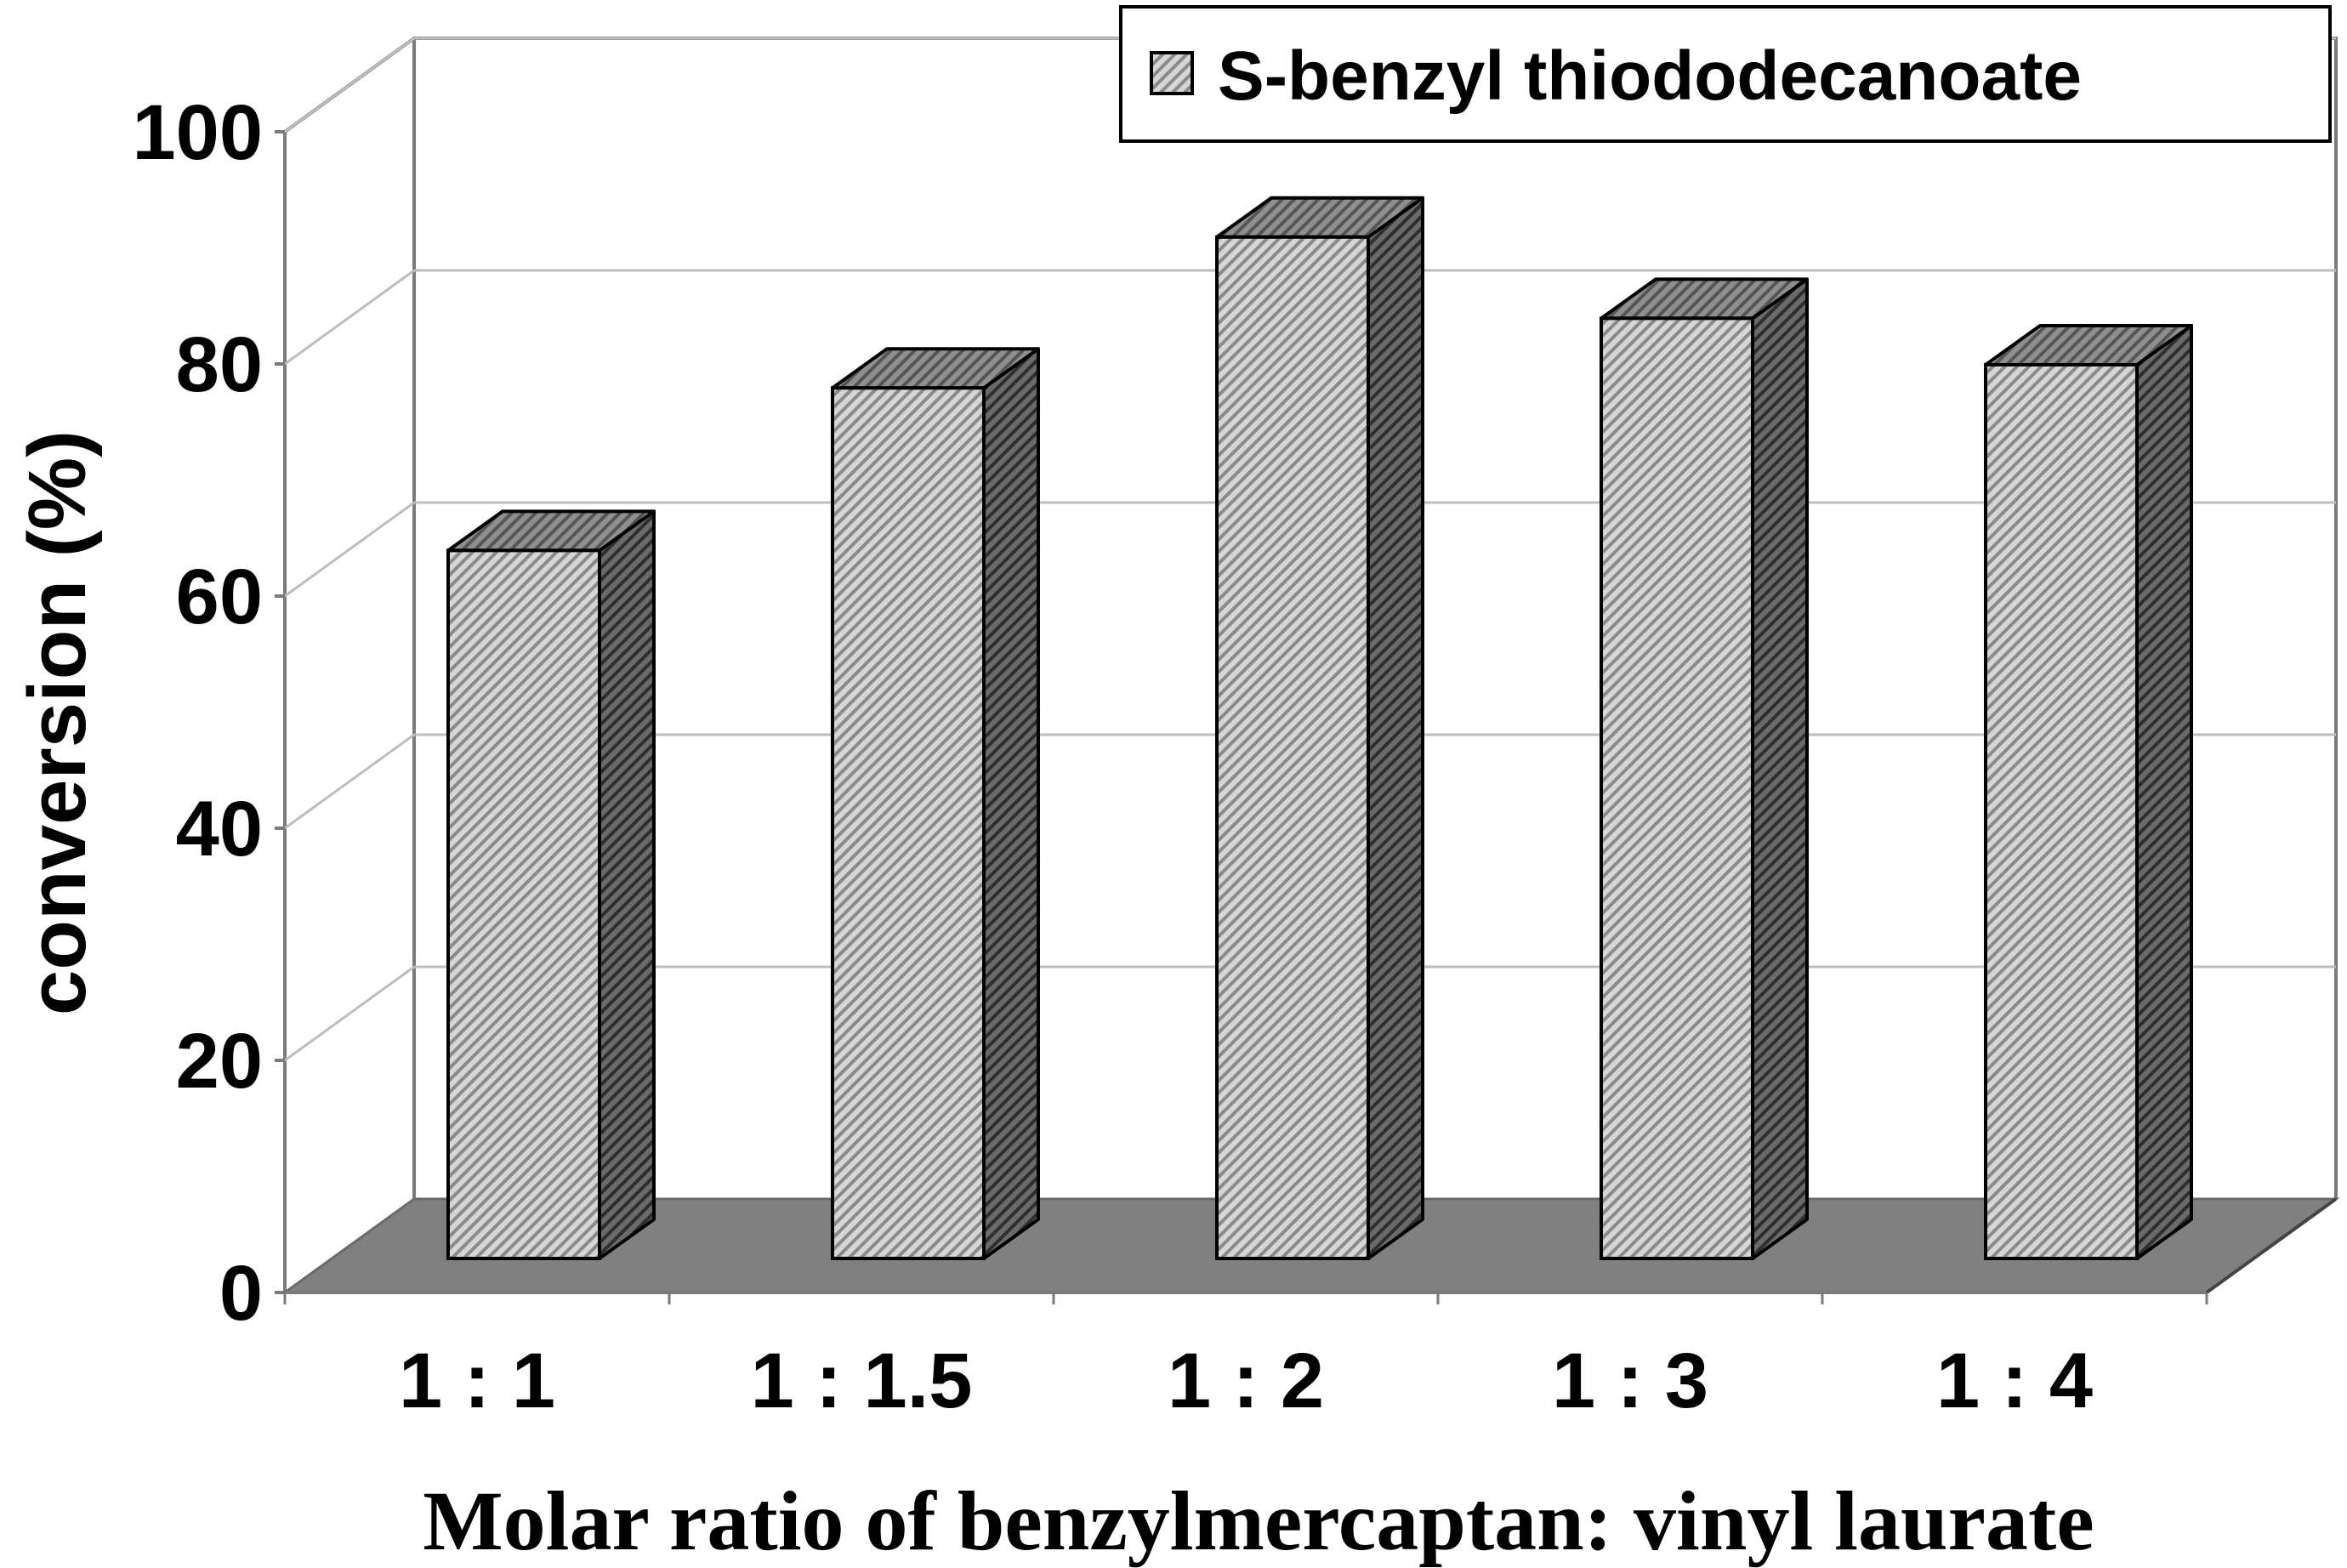  I want to click on x-tick-labels: 1 : 1 1 : 1.5 1 : 2 1 : 3 1 : 4, so click(1246, 1381).